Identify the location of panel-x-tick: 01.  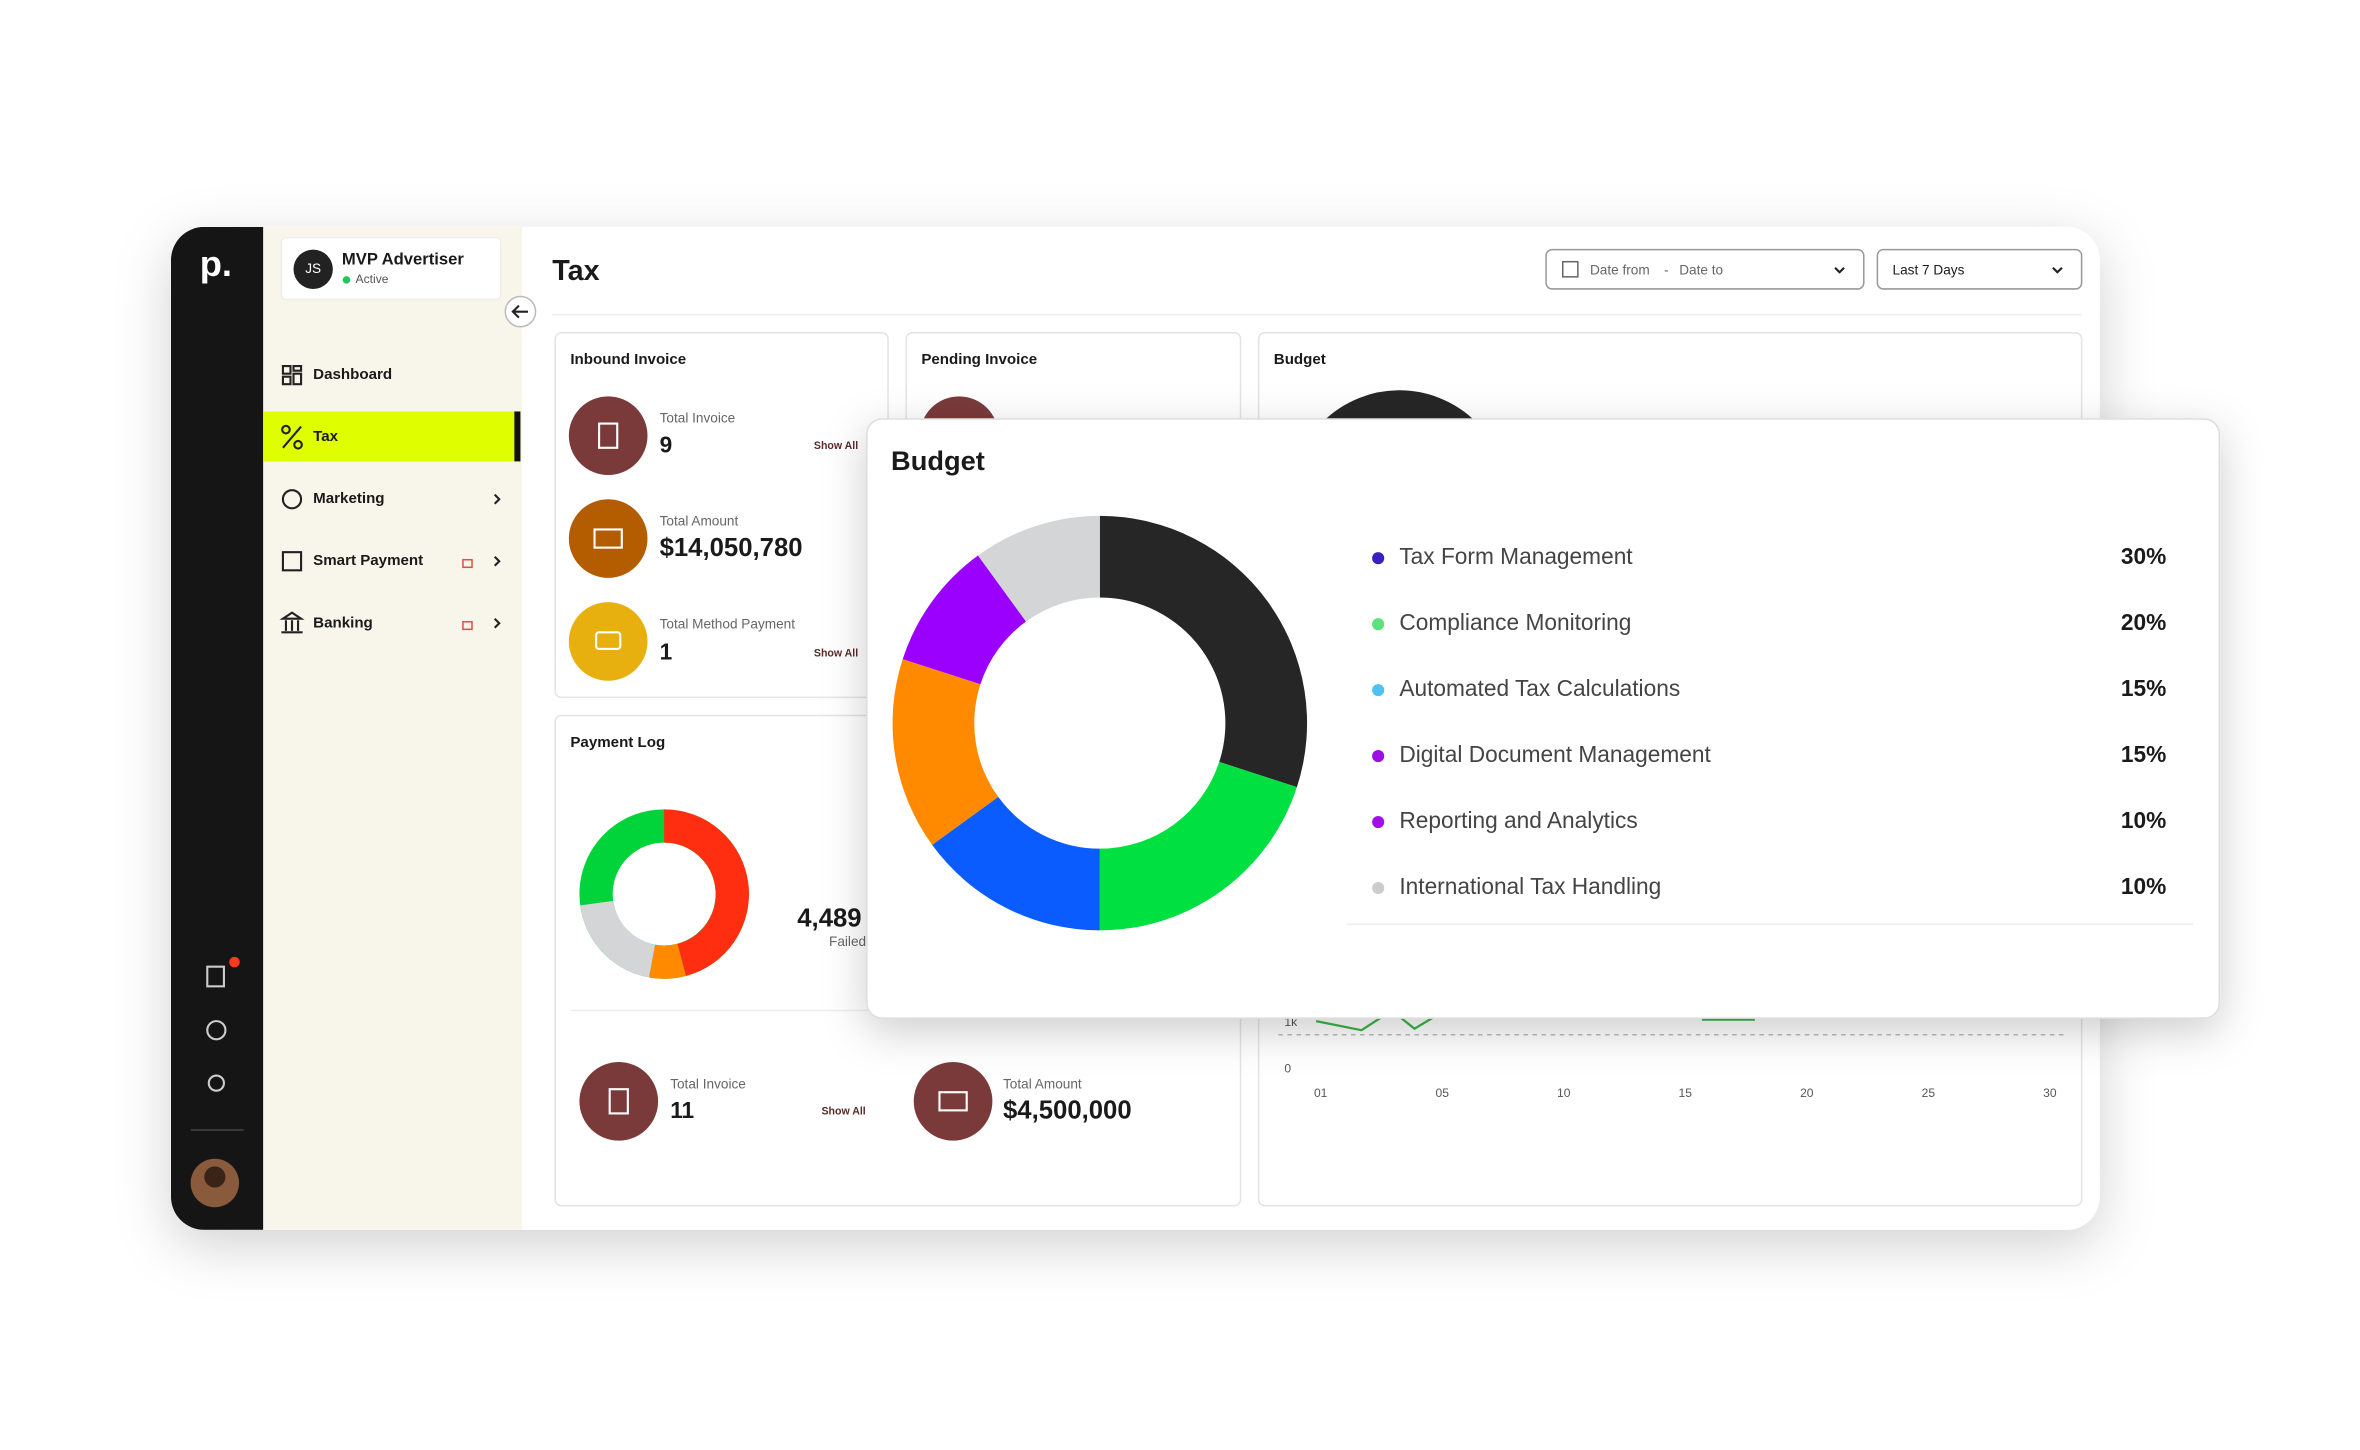
(1321, 1093).